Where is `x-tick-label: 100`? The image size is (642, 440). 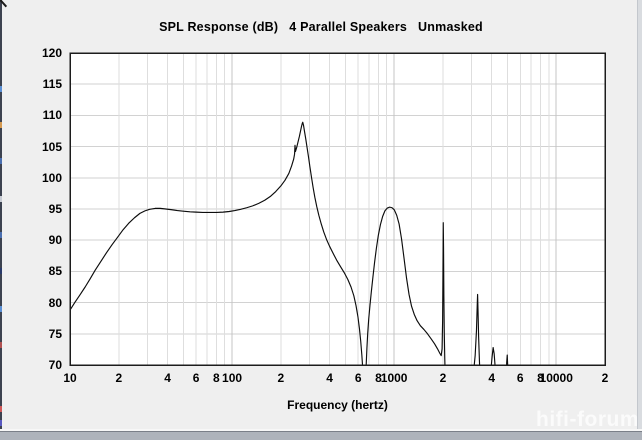
x-tick-label: 100 is located at coordinates (232, 378).